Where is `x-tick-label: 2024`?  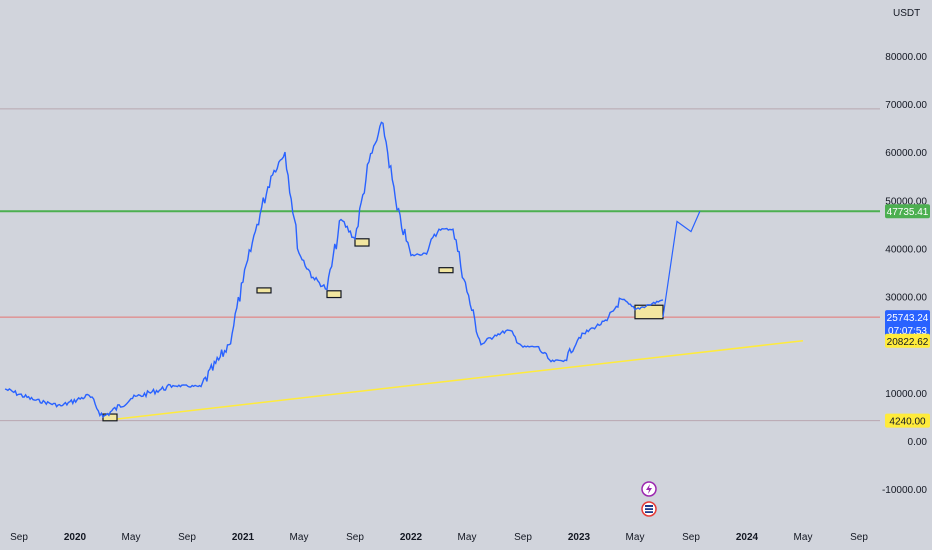
x-tick-label: 2024 is located at coordinates (747, 537).